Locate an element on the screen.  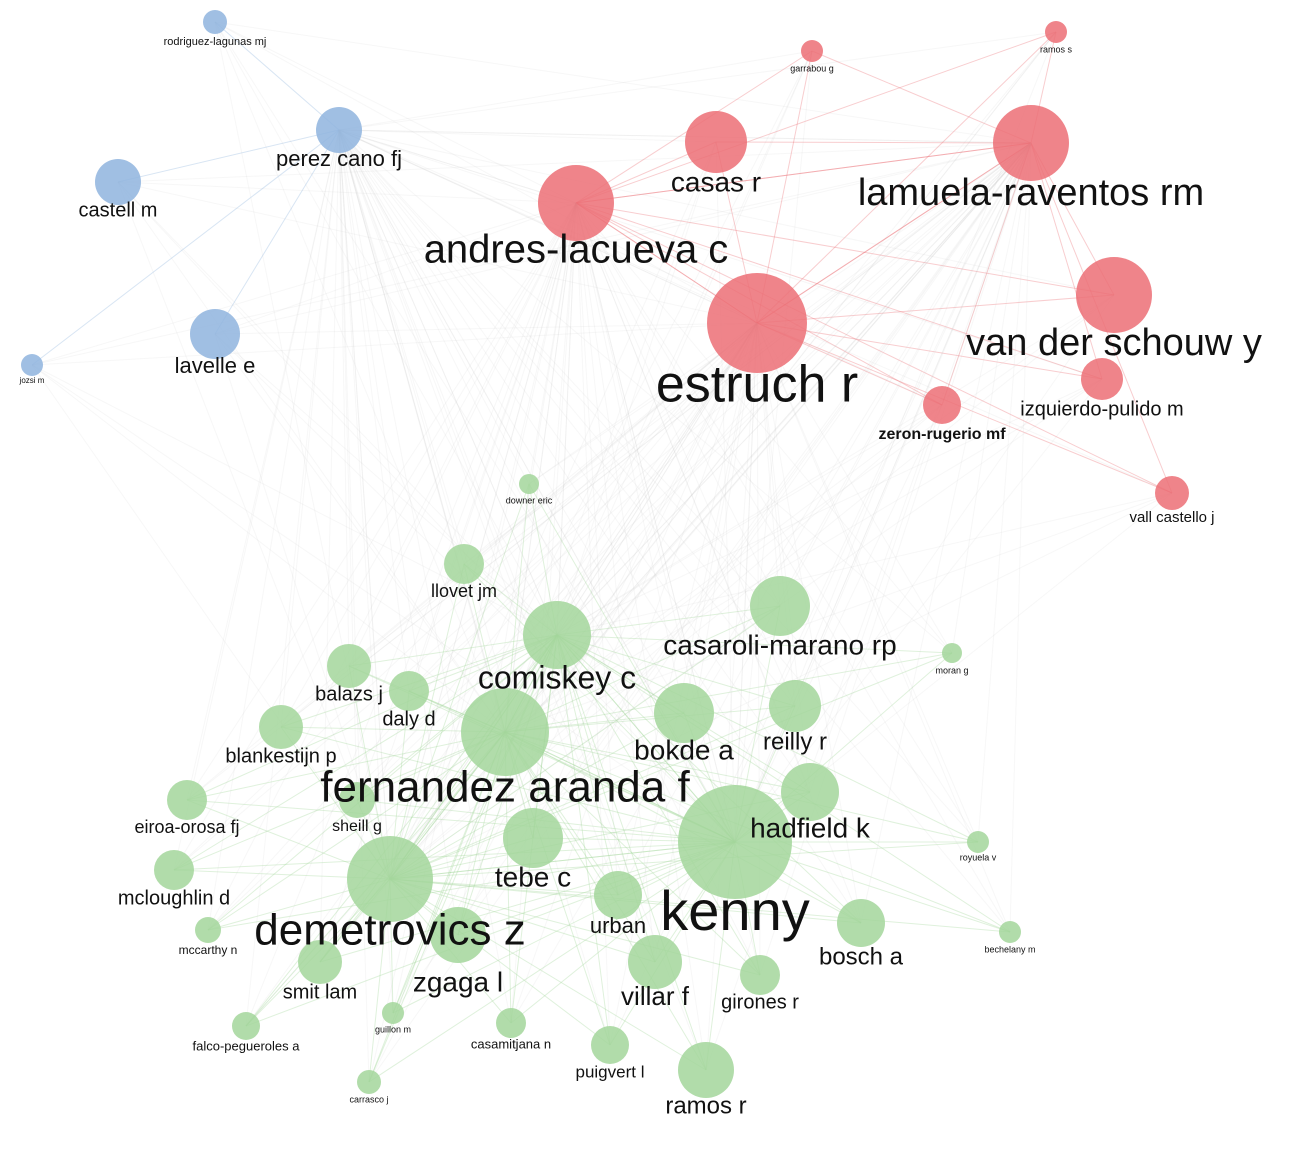
node-label: van der schouw y is located at coordinates (1114, 343).